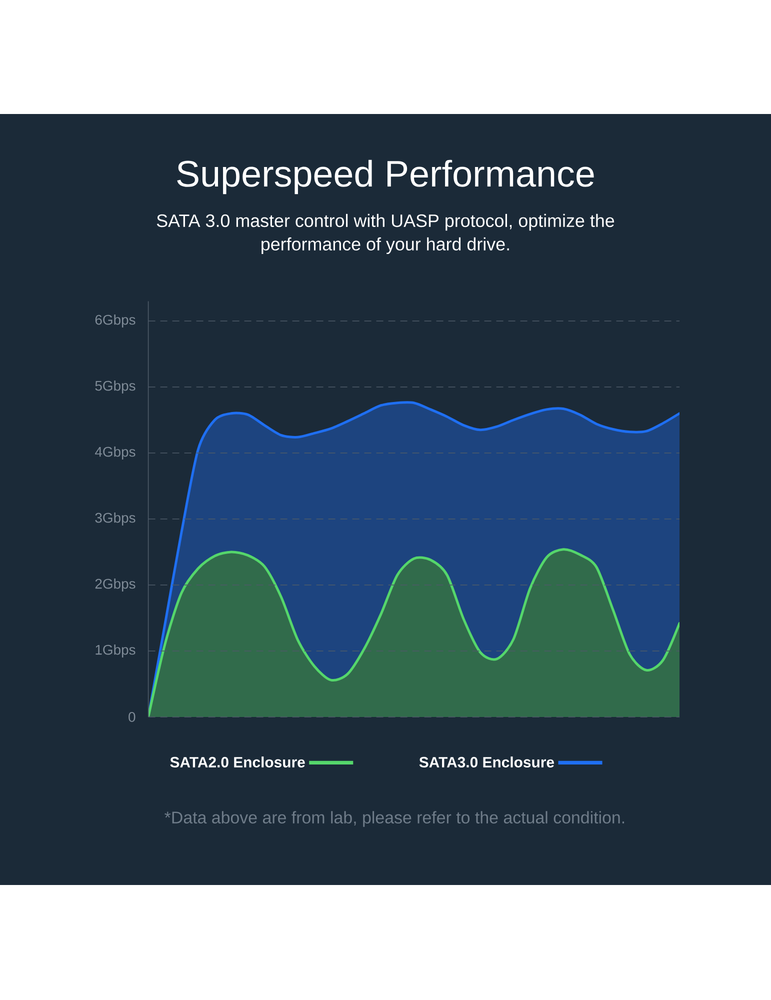 The width and height of the screenshot is (771, 1000). Describe the element at coordinates (394, 819) in the screenshot. I see `text: *Data above are from lab, please refer to the actual condition.` at that location.